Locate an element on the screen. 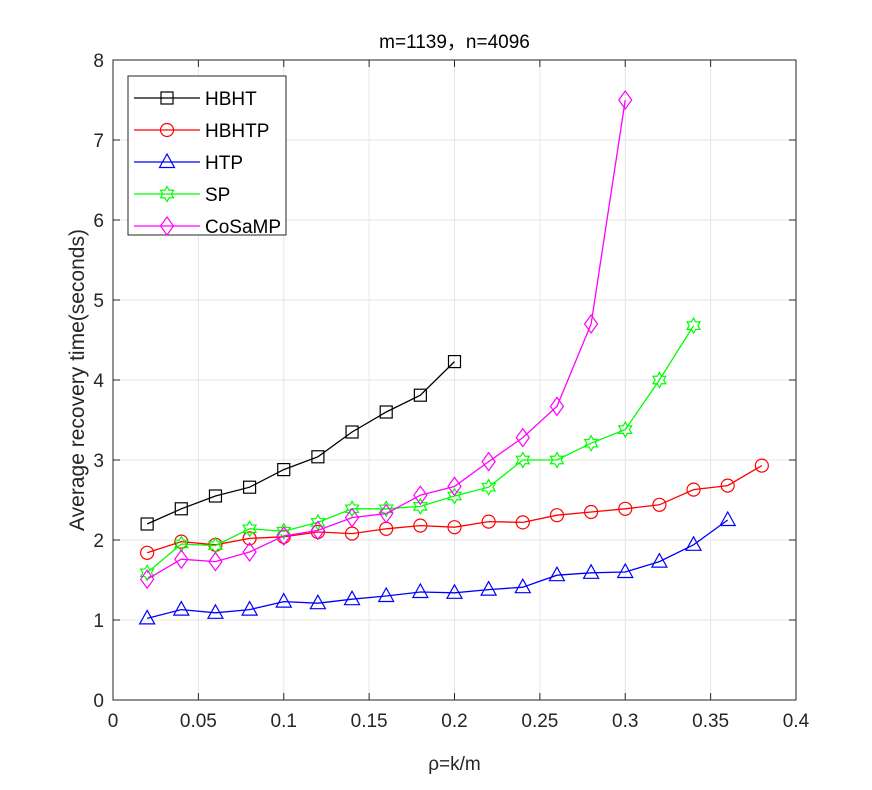 The width and height of the screenshot is (872, 790). legend-label: CoSaMP is located at coordinates (243, 227).